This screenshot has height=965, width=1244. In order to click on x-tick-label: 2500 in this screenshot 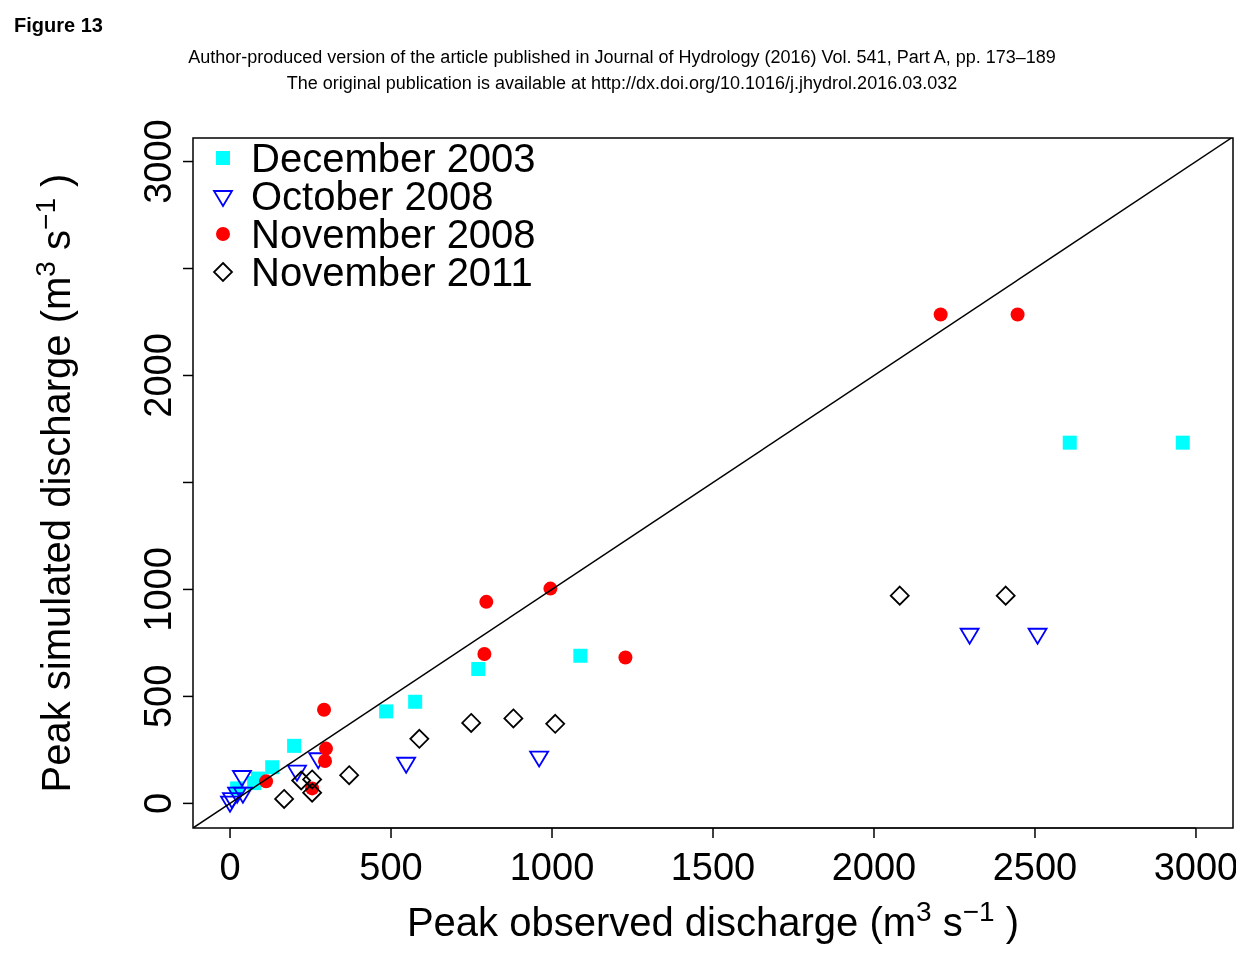, I will do `click(1035, 867)`.